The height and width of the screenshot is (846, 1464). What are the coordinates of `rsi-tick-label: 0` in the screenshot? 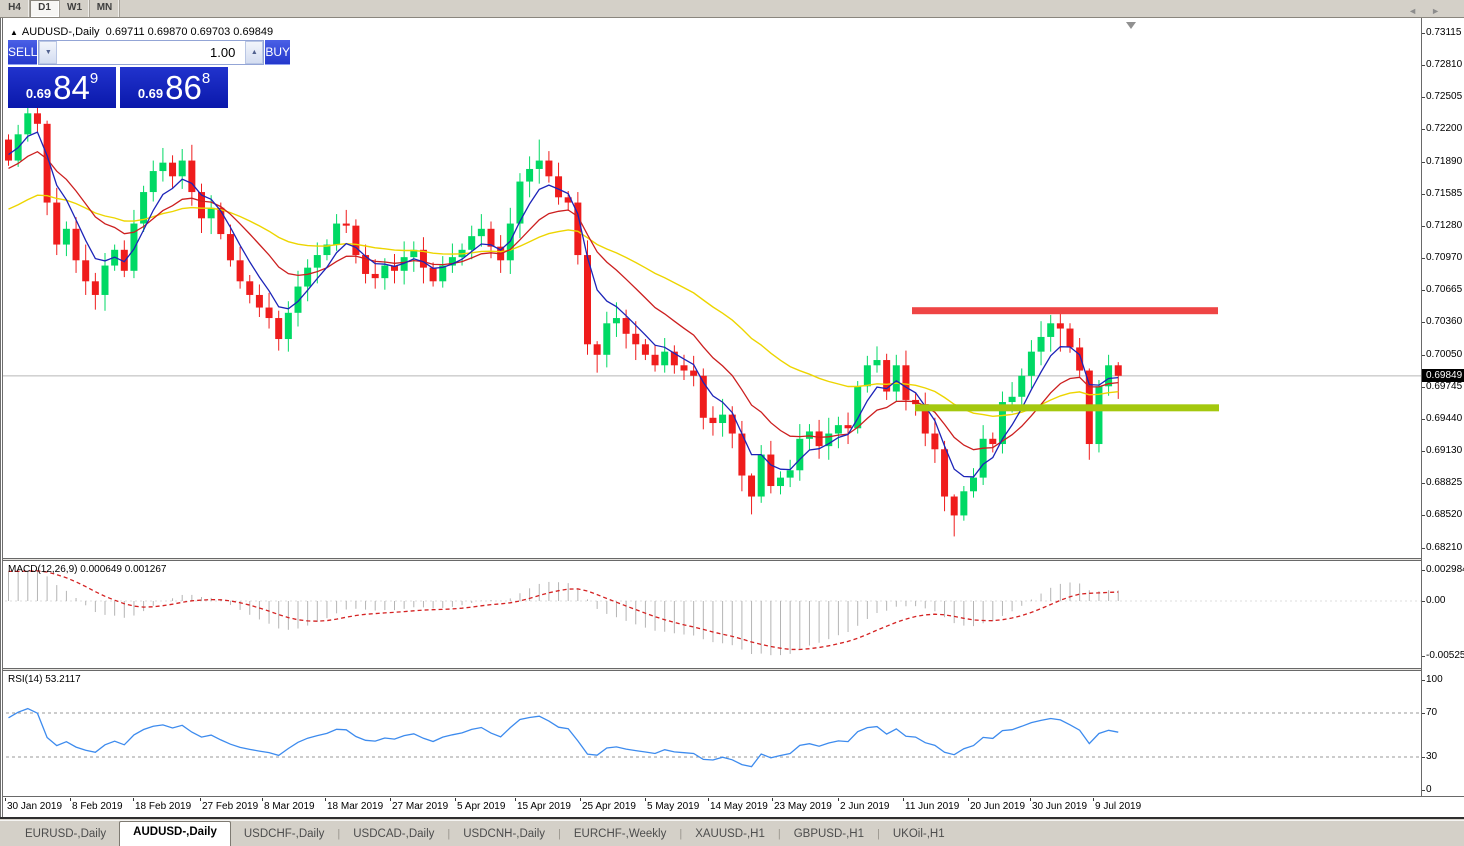 It's located at (1429, 789).